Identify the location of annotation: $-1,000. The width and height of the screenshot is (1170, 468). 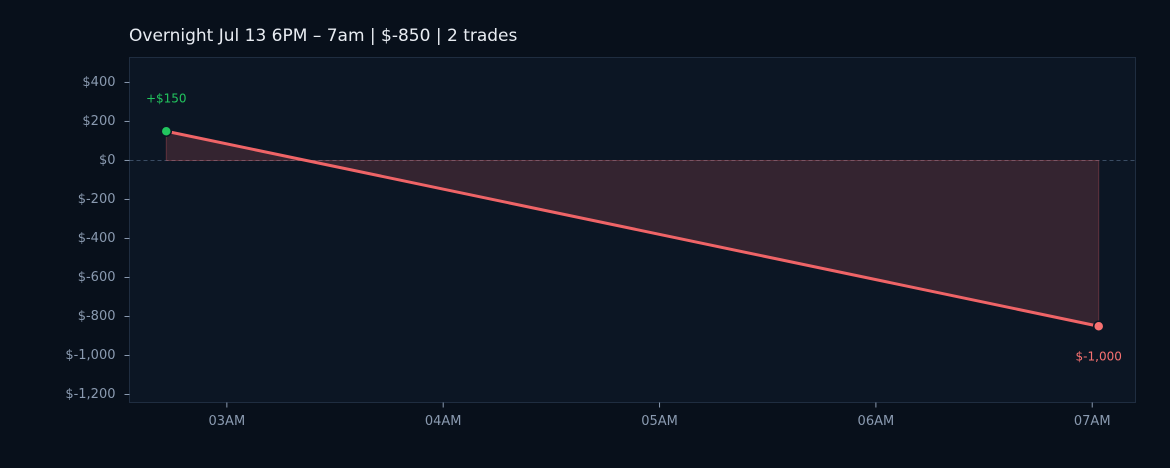
(1099, 357).